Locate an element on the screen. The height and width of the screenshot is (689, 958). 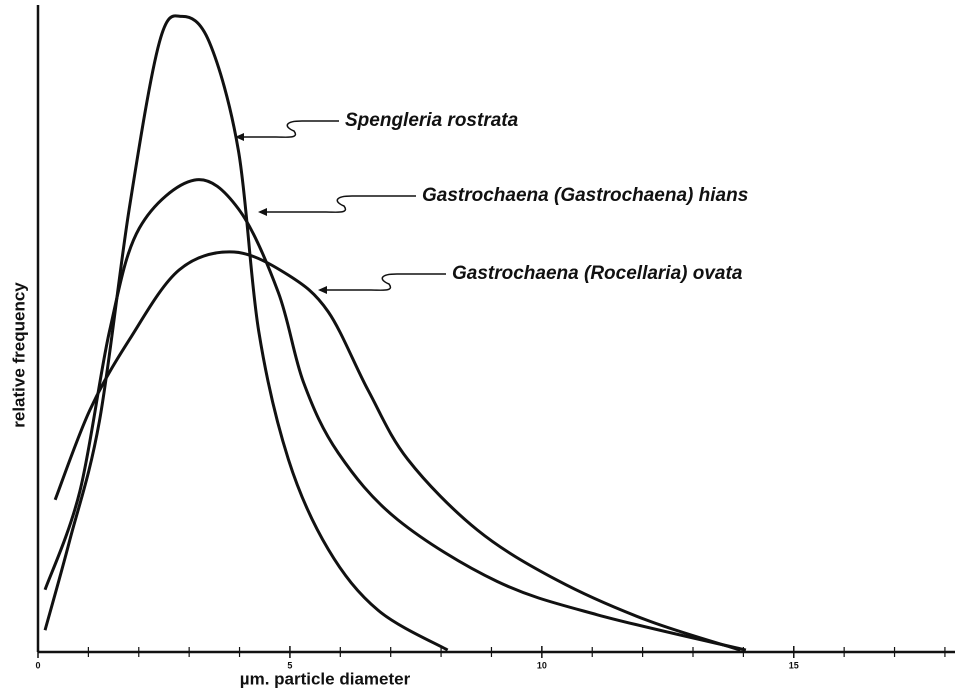
x-tick-label: 0 is located at coordinates (37, 665).